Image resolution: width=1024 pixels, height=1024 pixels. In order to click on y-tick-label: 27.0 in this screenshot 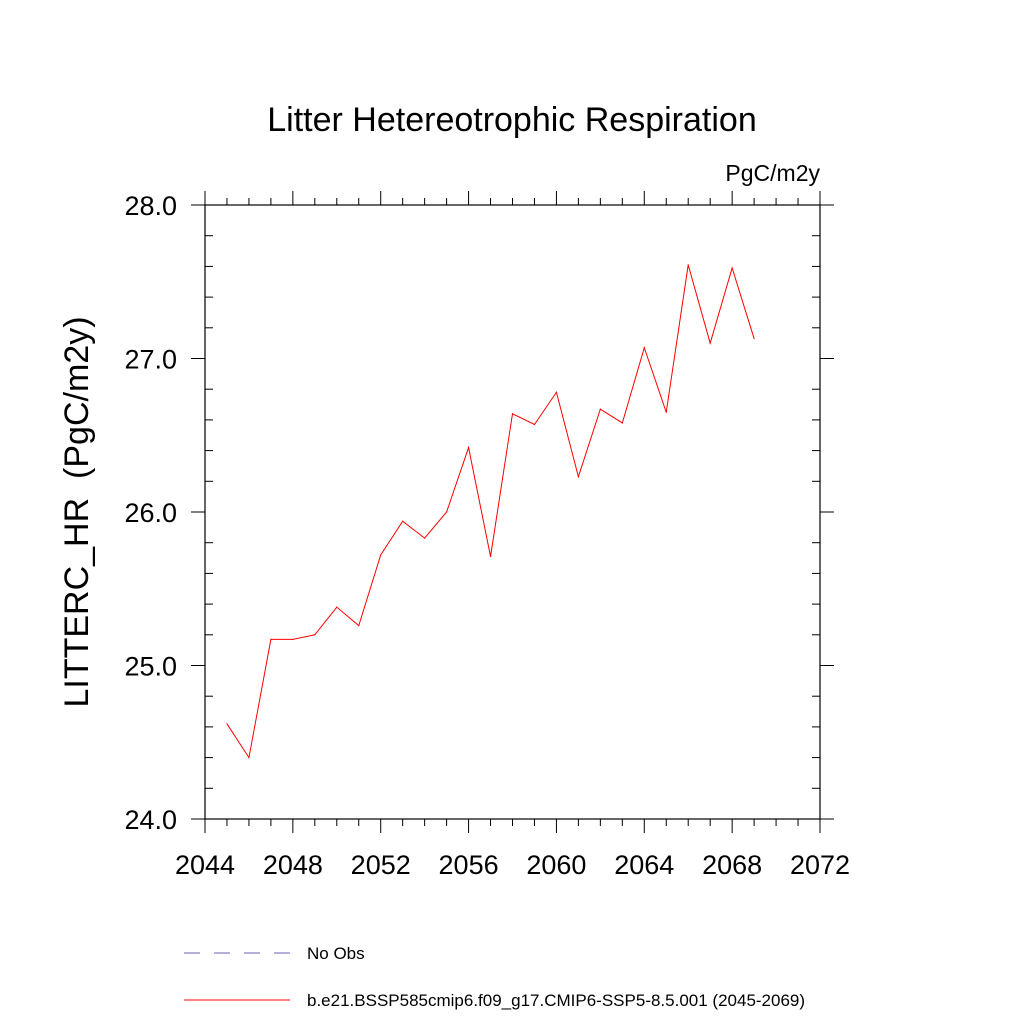, I will do `click(150, 360)`.